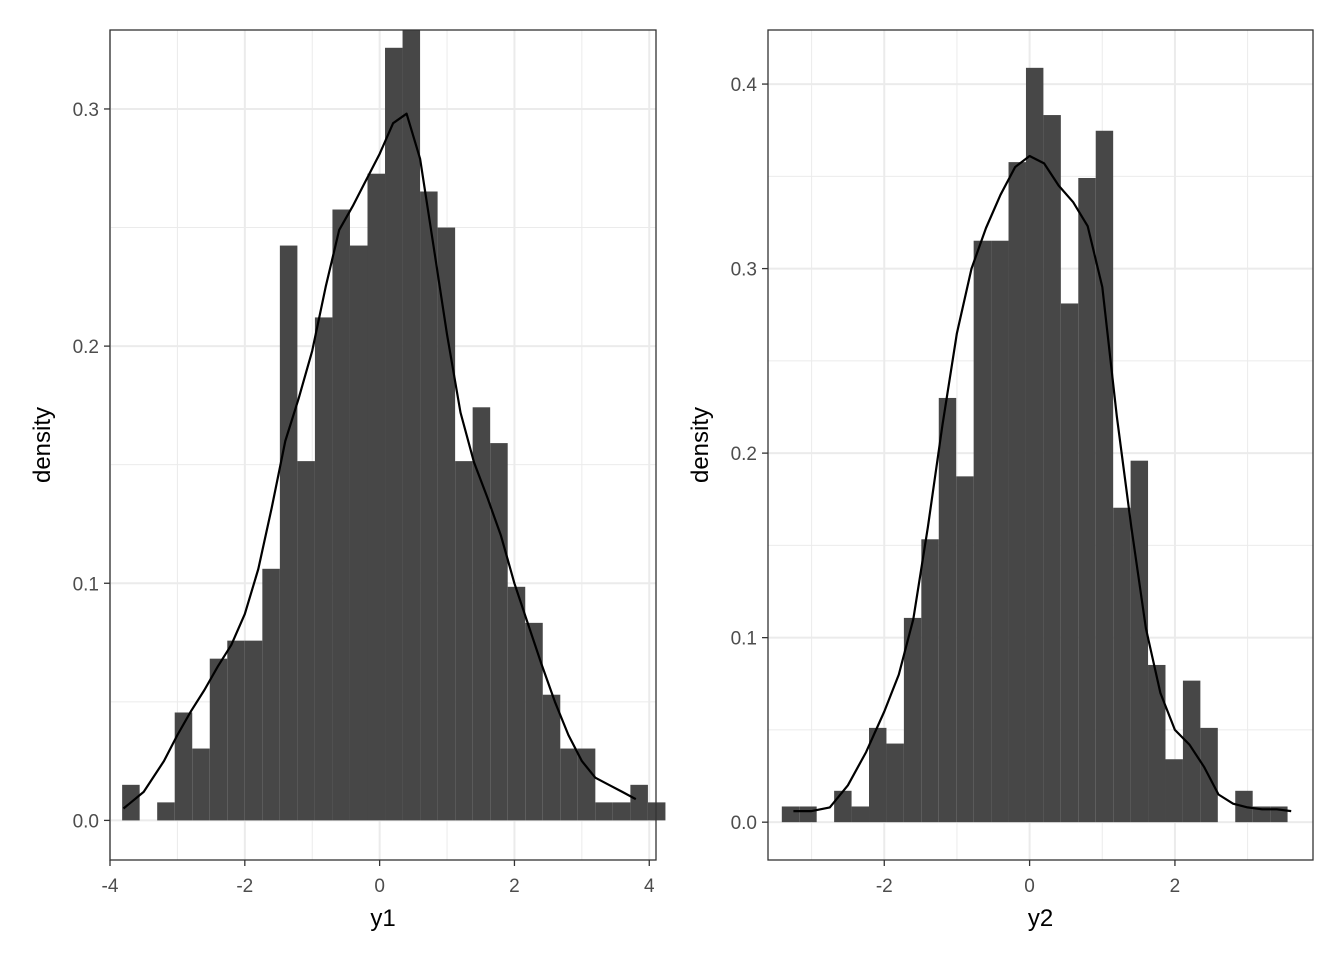 The width and height of the screenshot is (1344, 960). What do you see at coordinates (110, 886) in the screenshot?
I see `x-tick-label: -4` at bounding box center [110, 886].